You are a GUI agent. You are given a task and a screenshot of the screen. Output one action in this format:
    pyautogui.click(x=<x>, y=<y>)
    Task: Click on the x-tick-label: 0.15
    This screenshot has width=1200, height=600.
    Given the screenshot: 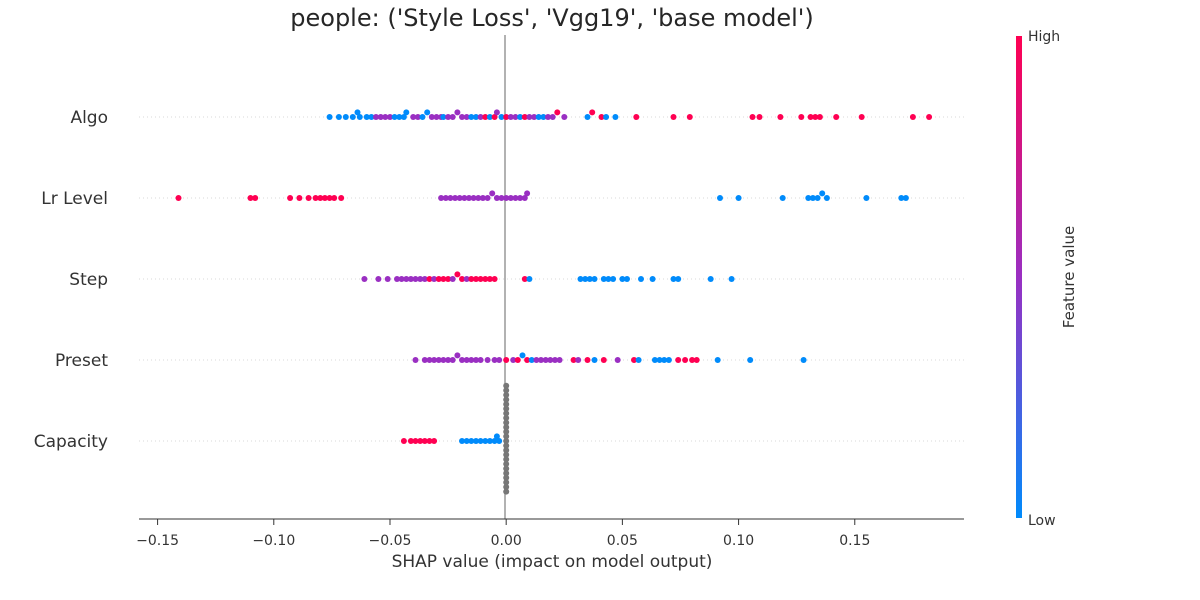 What is the action you would take?
    pyautogui.click(x=854, y=541)
    